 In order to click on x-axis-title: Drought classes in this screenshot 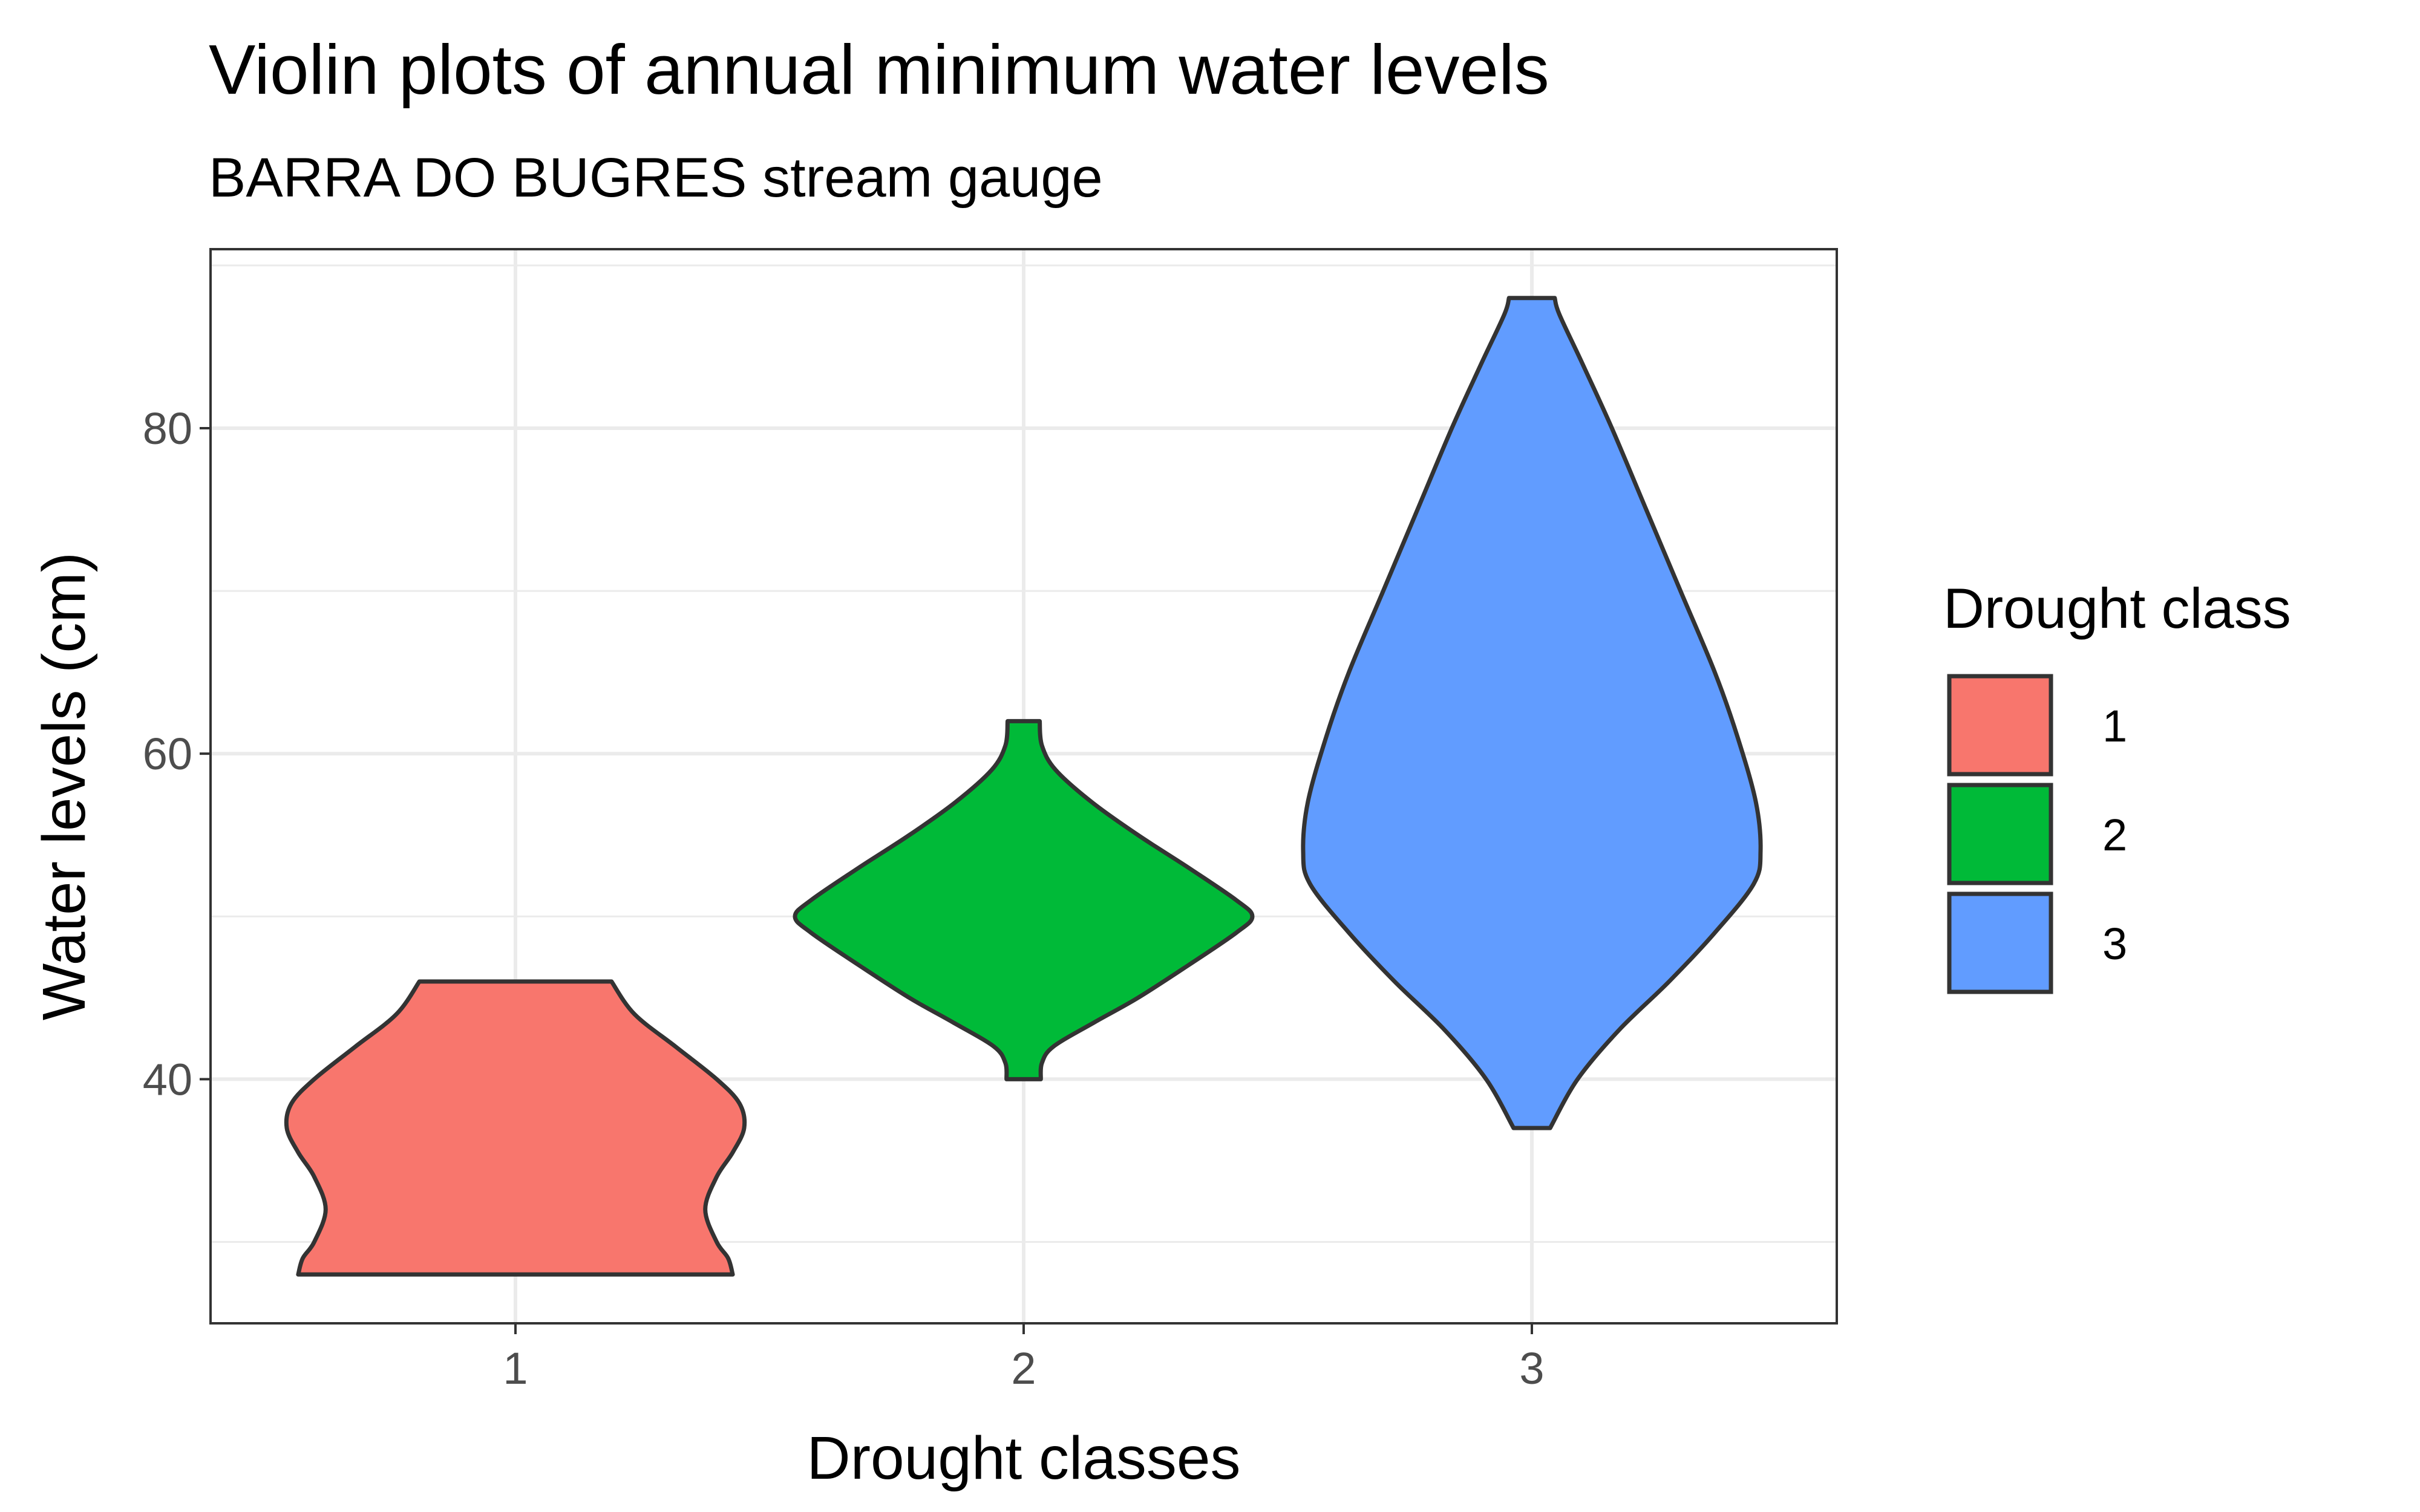, I will do `click(1024, 1458)`.